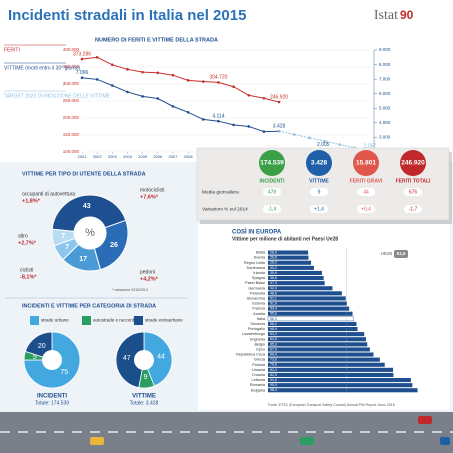  I want to click on pie-slice, so click(130, 359).